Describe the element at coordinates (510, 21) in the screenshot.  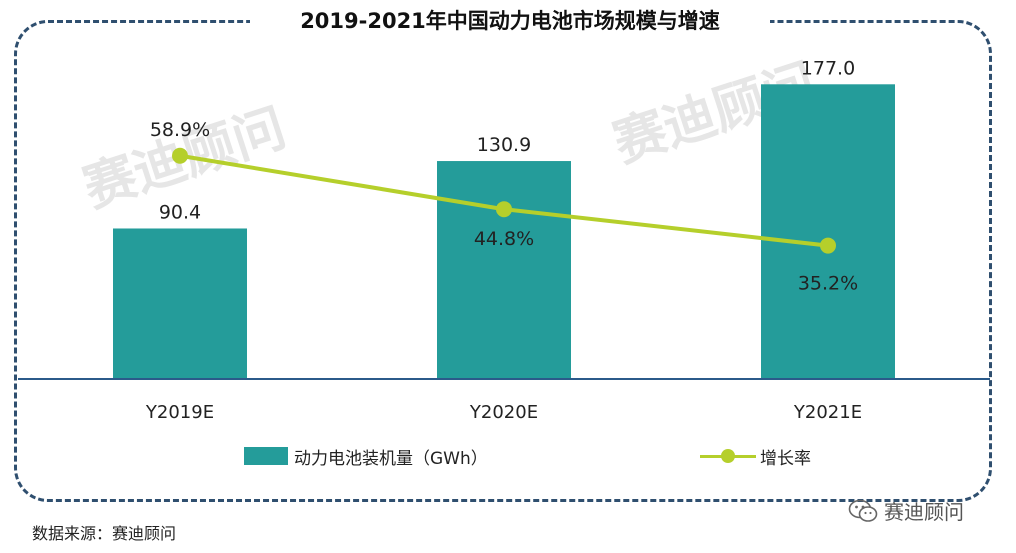
I see `chart-title: 2019-2021年中国动力电池市场规模与增速` at that location.